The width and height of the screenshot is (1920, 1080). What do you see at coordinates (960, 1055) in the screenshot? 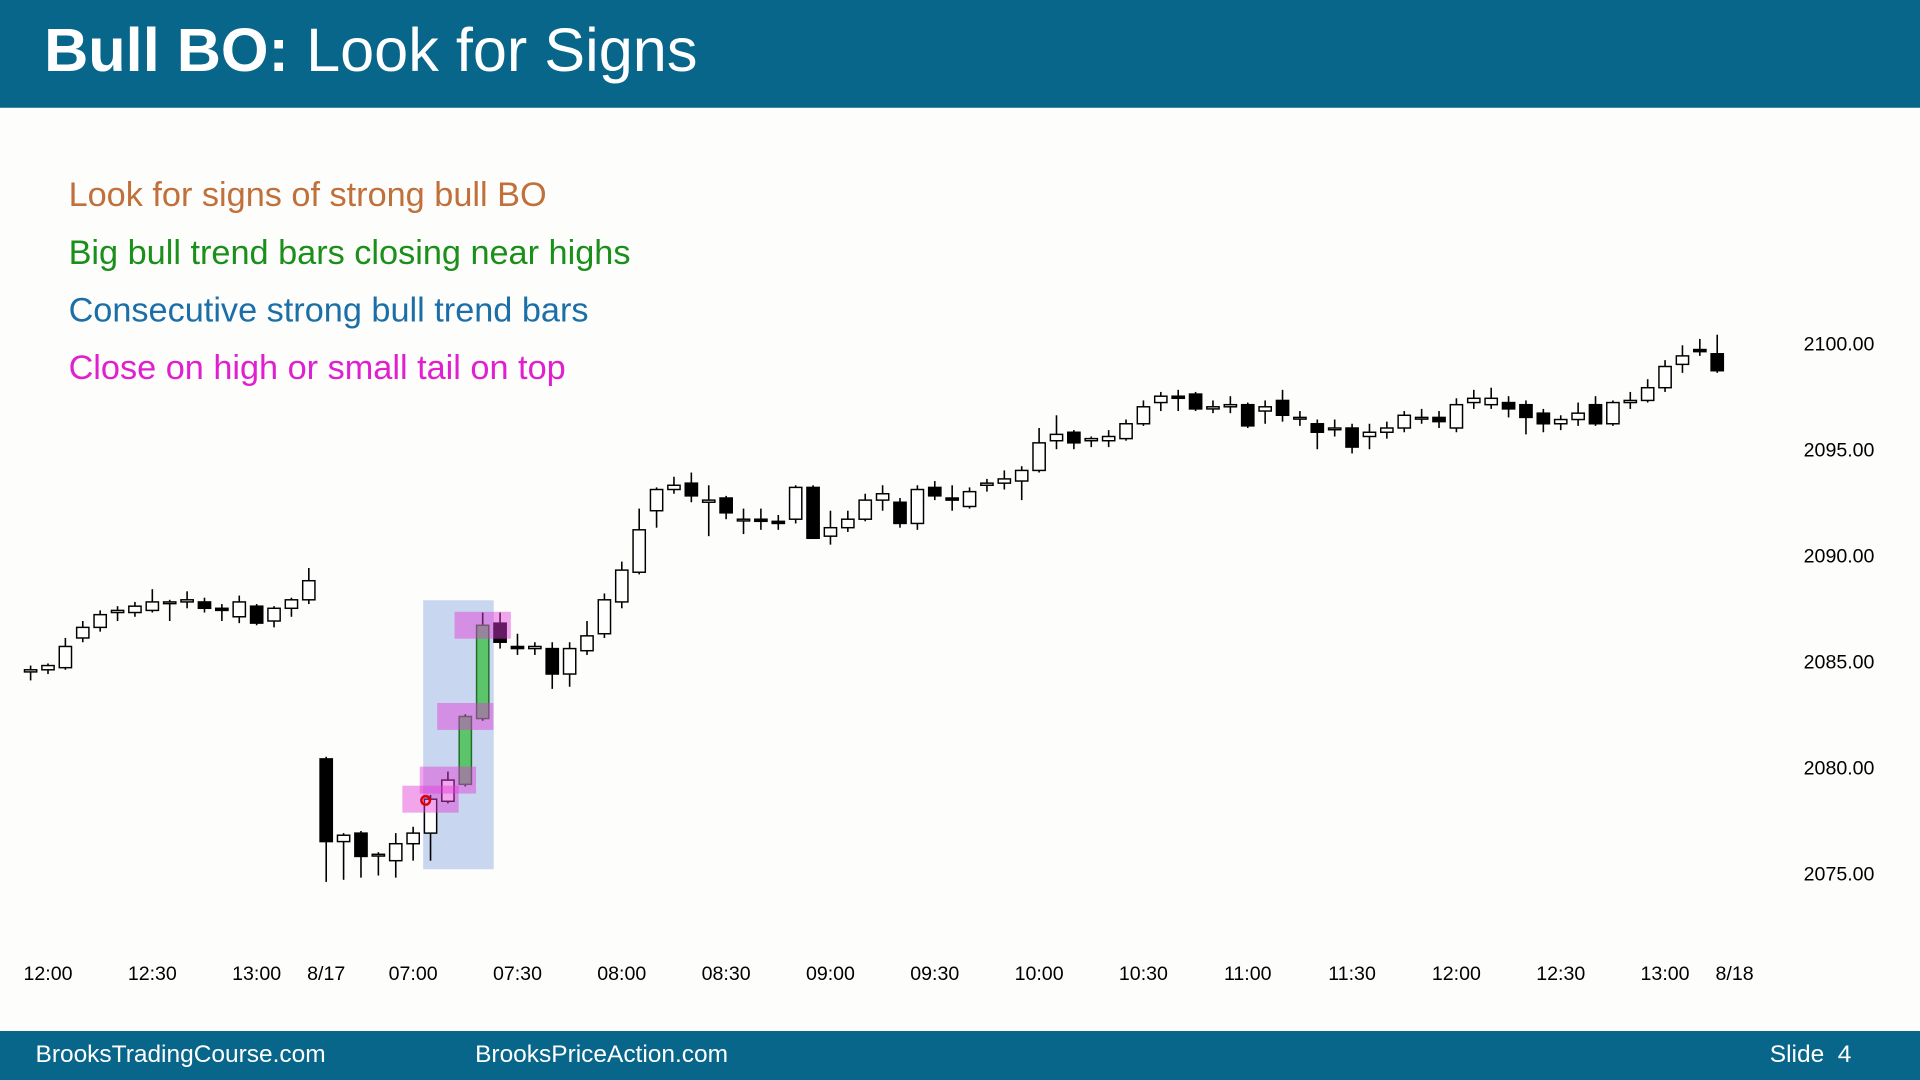
I see `footer-bar` at bounding box center [960, 1055].